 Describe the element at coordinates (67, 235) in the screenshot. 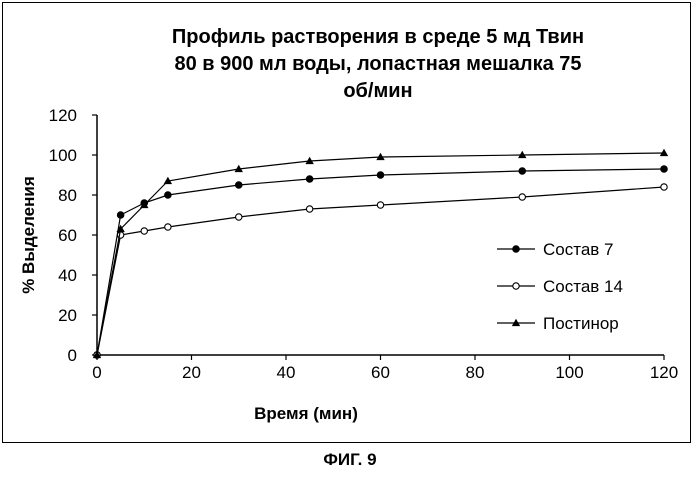

I see `y-tick-label: 60` at that location.